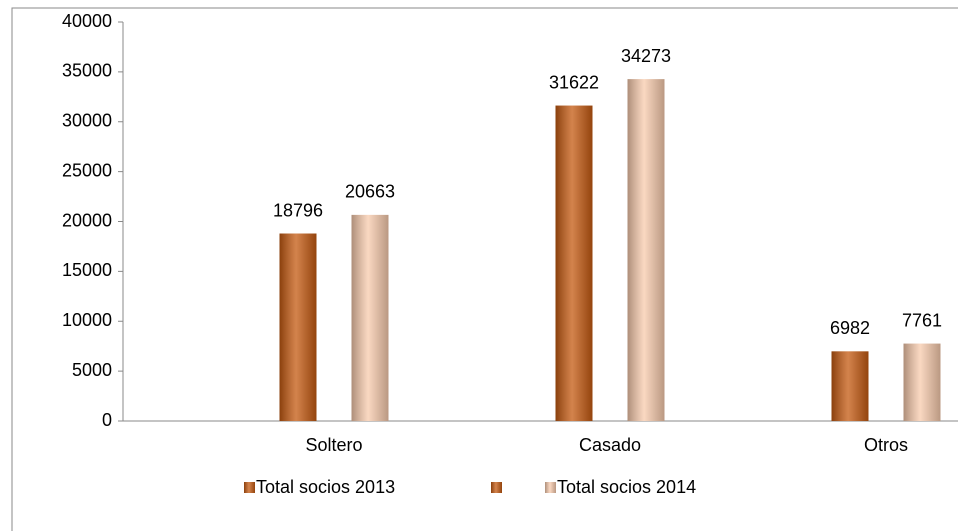  Describe the element at coordinates (850, 328) in the screenshot. I see `data-label: 6982` at that location.